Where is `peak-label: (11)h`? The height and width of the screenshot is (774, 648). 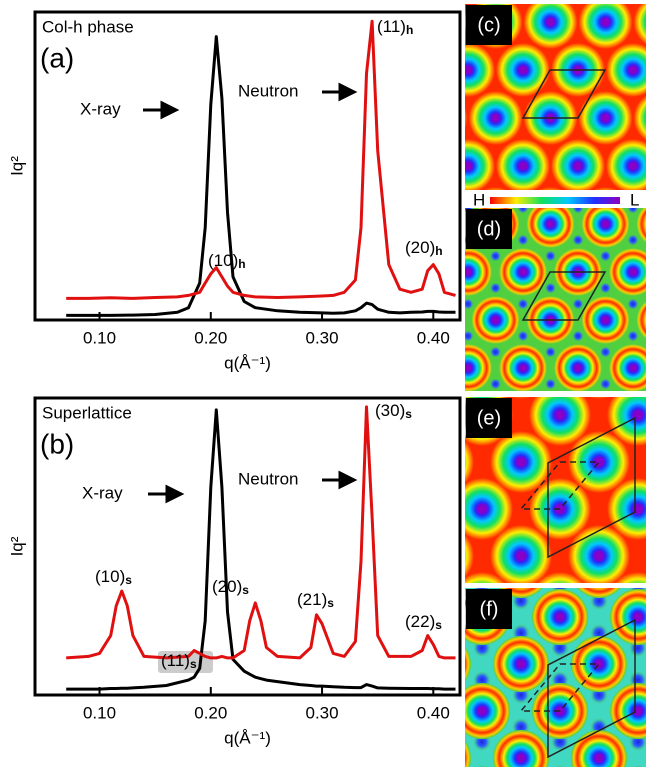
peak-label: (11)h is located at coordinates (395, 27).